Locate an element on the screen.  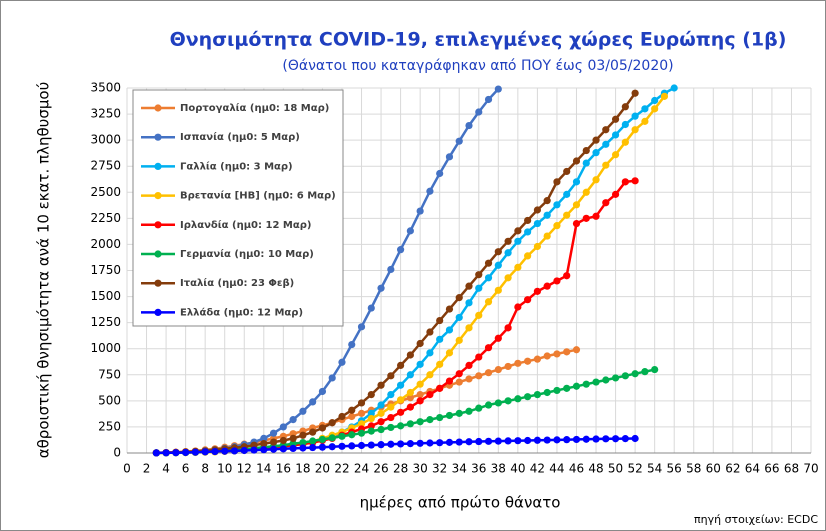
y-tick-label: 2000 is located at coordinates (105, 244).